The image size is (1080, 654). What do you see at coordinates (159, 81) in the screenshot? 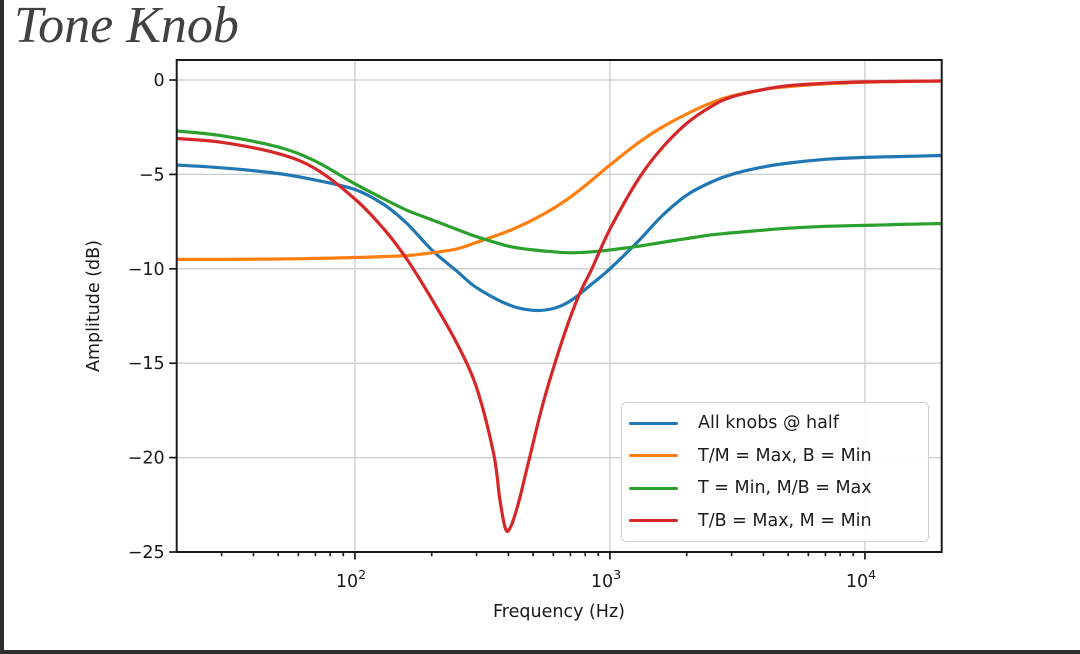
I see `svg-text: 0` at bounding box center [159, 81].